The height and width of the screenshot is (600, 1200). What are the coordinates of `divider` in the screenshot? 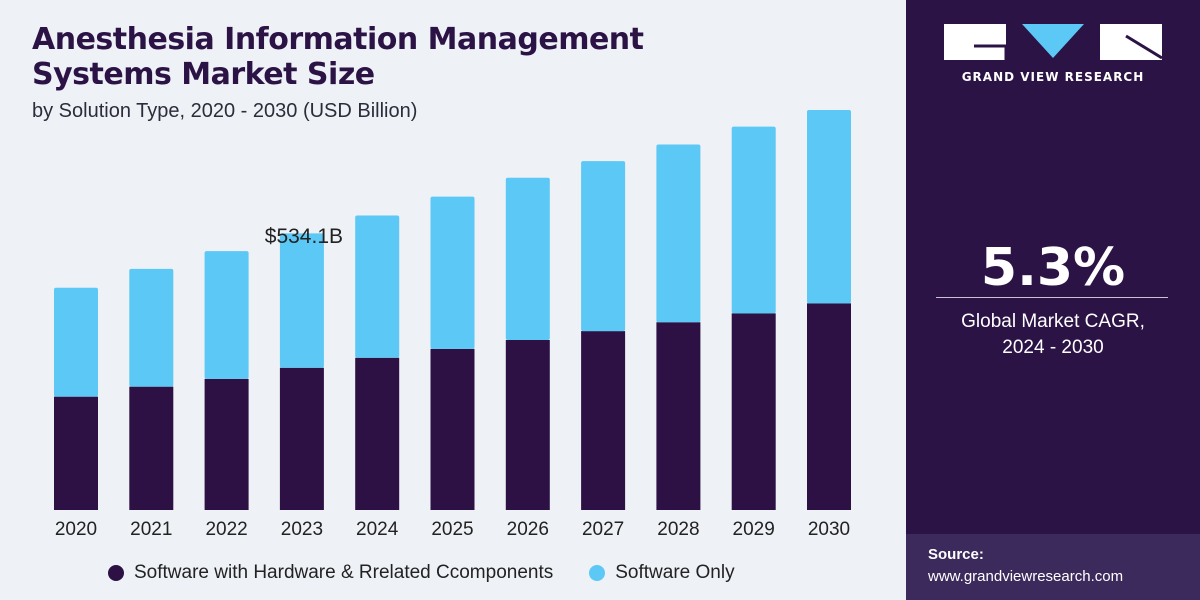 It's located at (1052, 297).